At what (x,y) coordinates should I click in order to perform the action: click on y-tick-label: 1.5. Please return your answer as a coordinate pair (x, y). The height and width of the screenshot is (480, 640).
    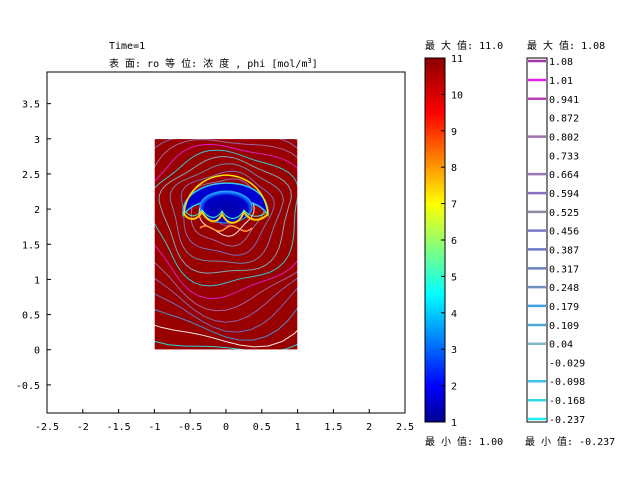
    Looking at the image, I should click on (31, 245).